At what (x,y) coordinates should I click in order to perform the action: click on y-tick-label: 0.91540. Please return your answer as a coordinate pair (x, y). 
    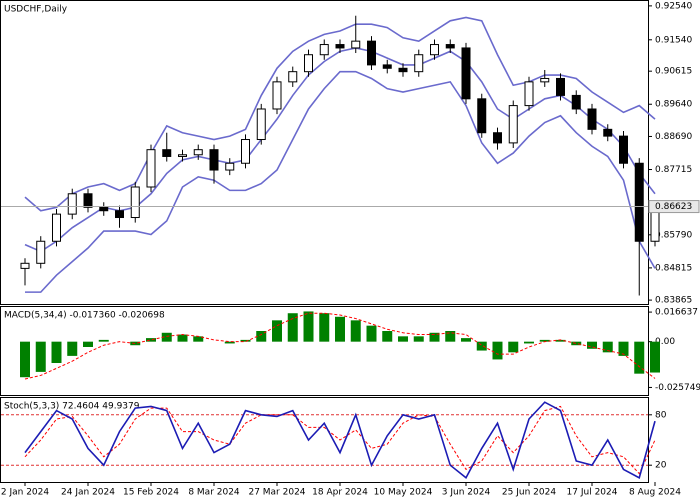
    Looking at the image, I should click on (673, 40).